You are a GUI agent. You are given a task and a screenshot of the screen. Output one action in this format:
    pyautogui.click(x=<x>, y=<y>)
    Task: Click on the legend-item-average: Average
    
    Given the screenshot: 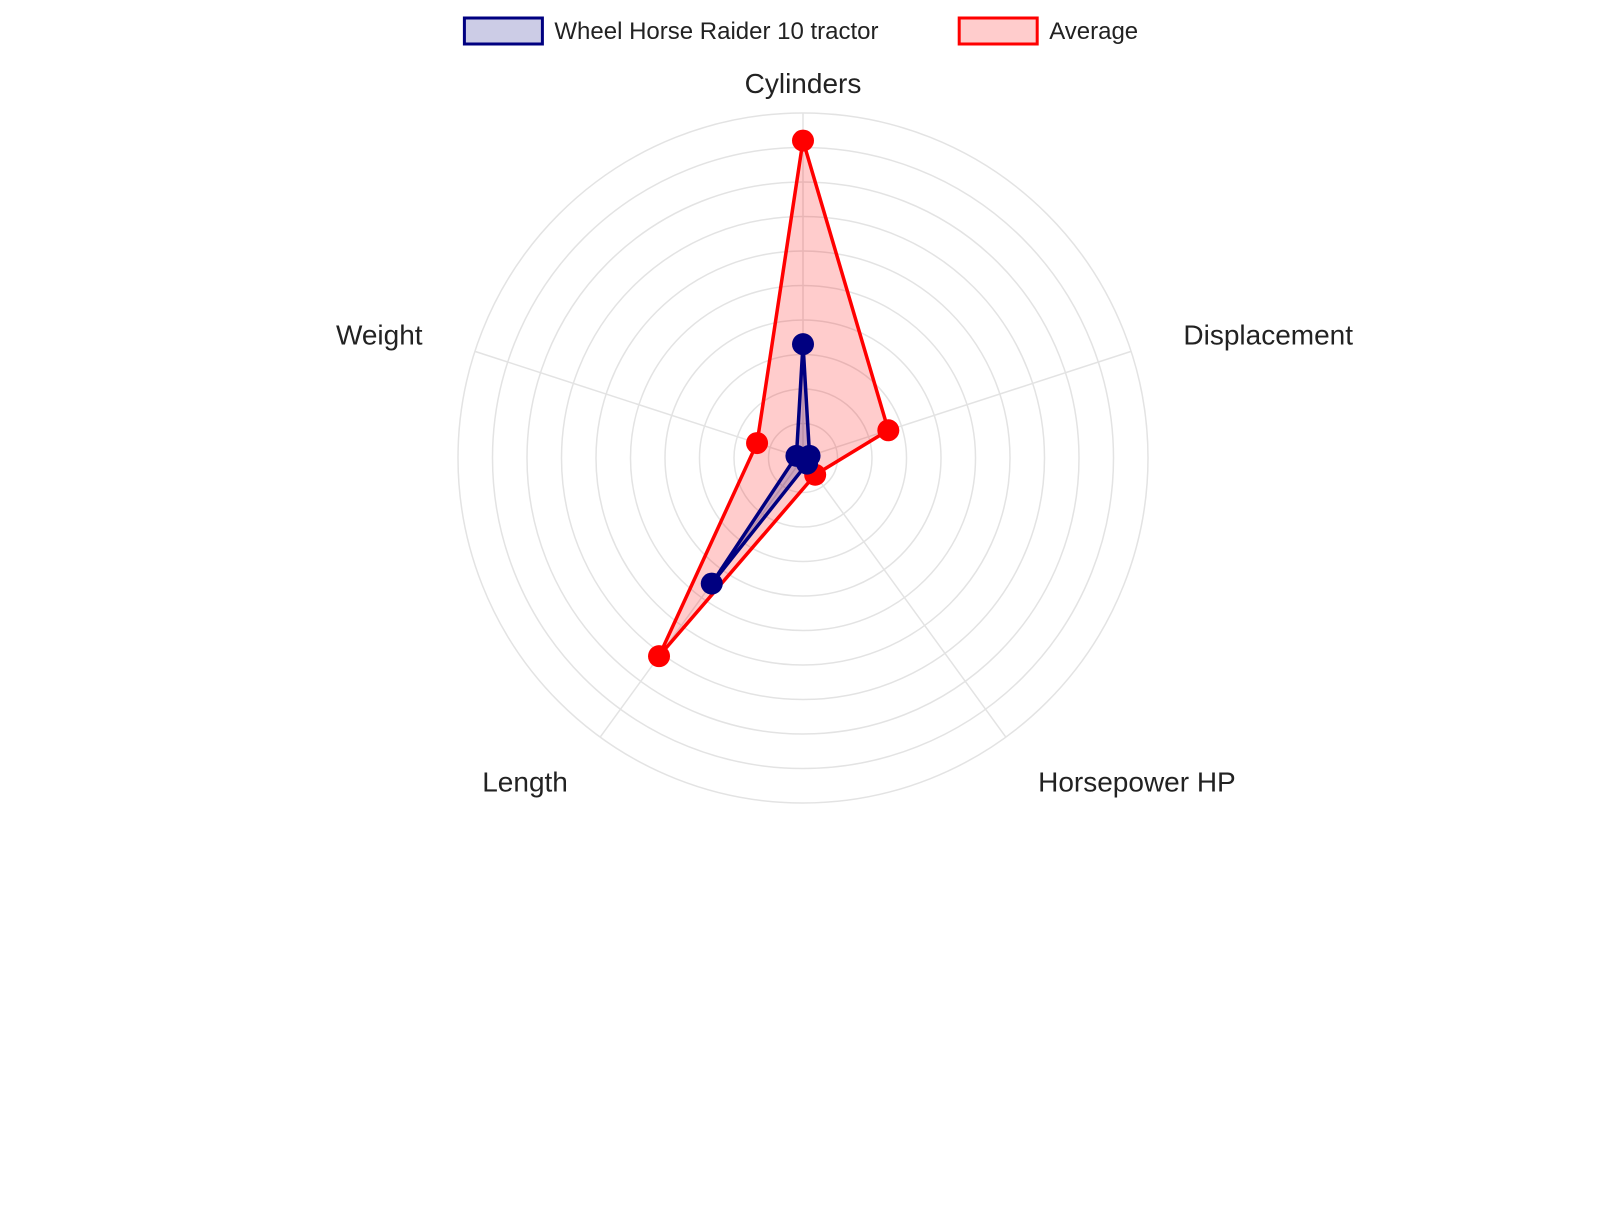 What is the action you would take?
    pyautogui.click(x=1047, y=31)
    